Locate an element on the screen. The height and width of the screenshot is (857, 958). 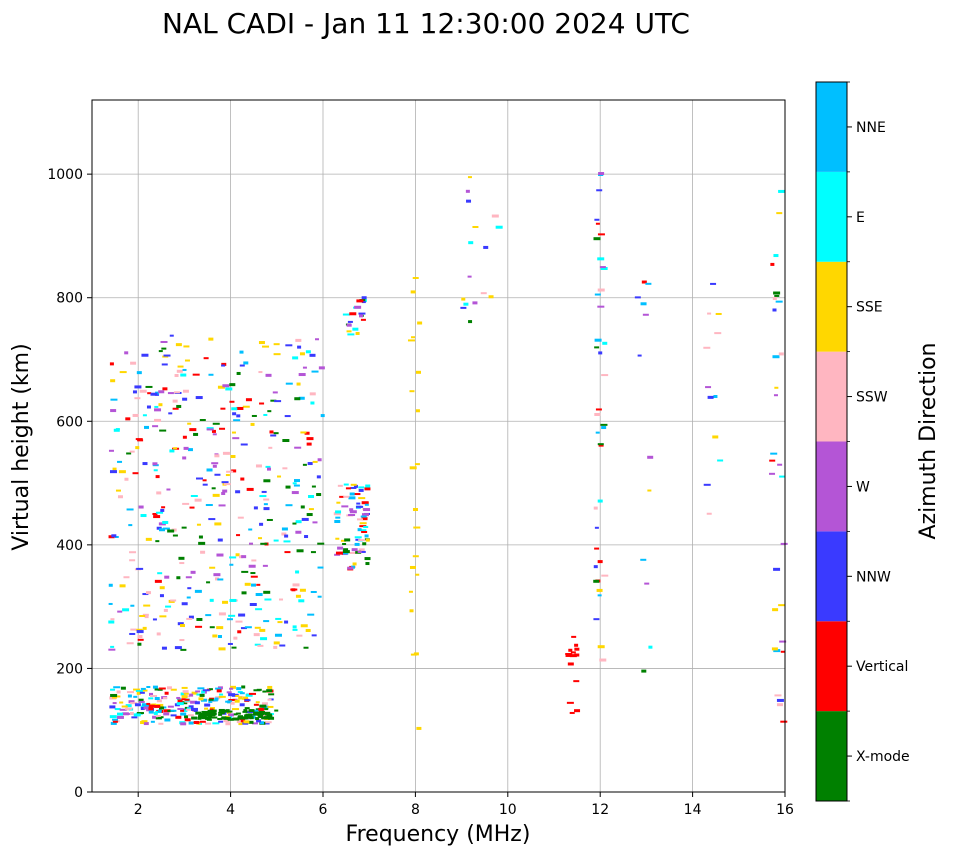
x-axis-label: Frequency (MHz) is located at coordinates (438, 834).